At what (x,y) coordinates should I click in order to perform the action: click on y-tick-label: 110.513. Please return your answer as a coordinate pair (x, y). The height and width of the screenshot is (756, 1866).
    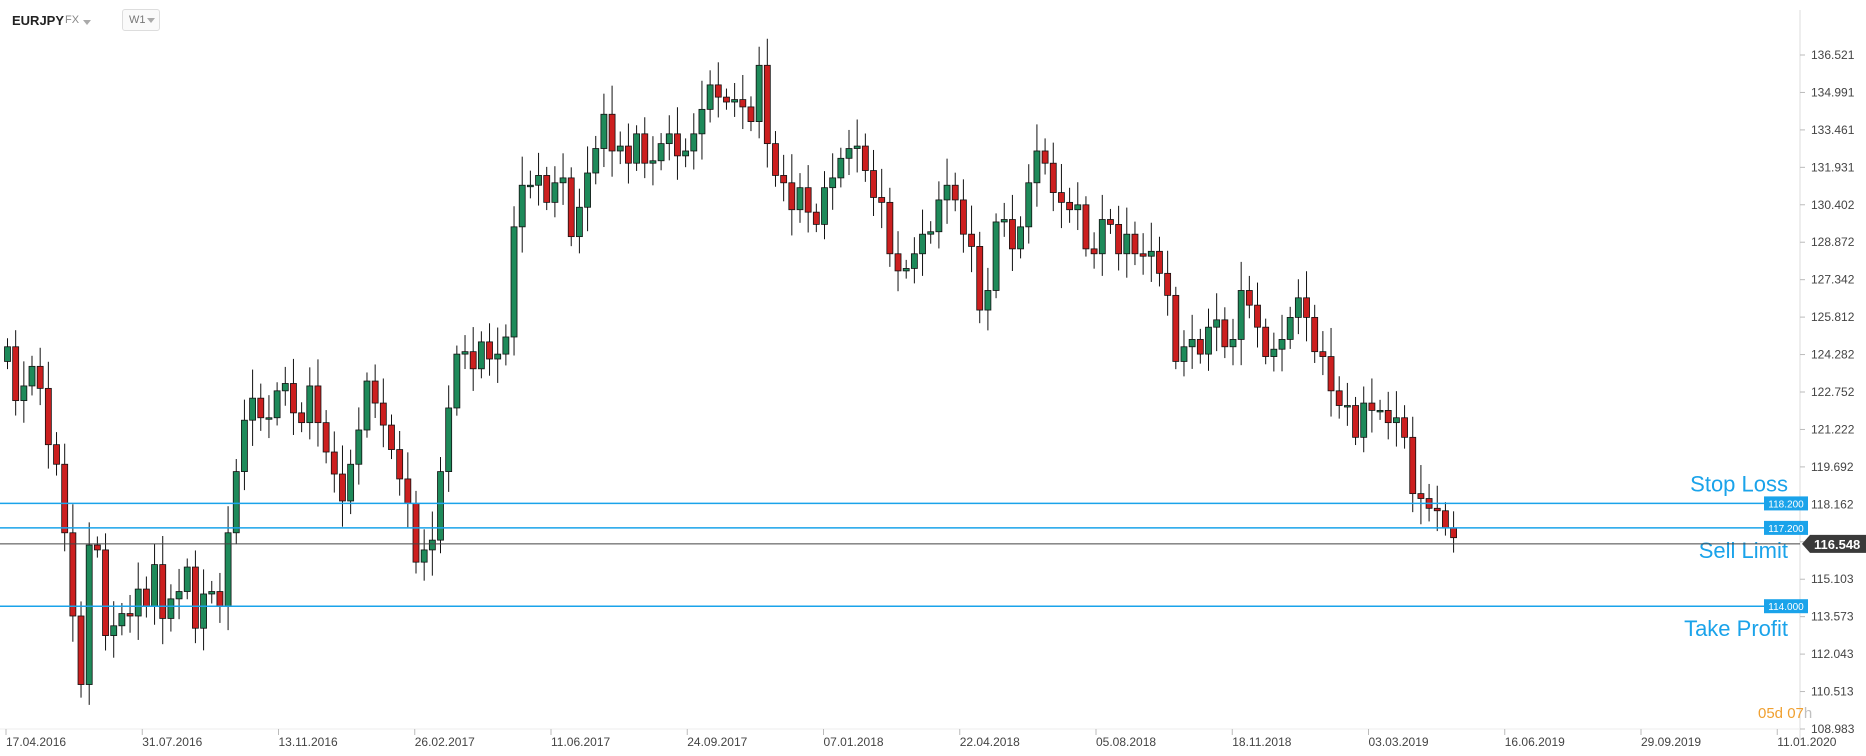
    Looking at the image, I should click on (1832, 692).